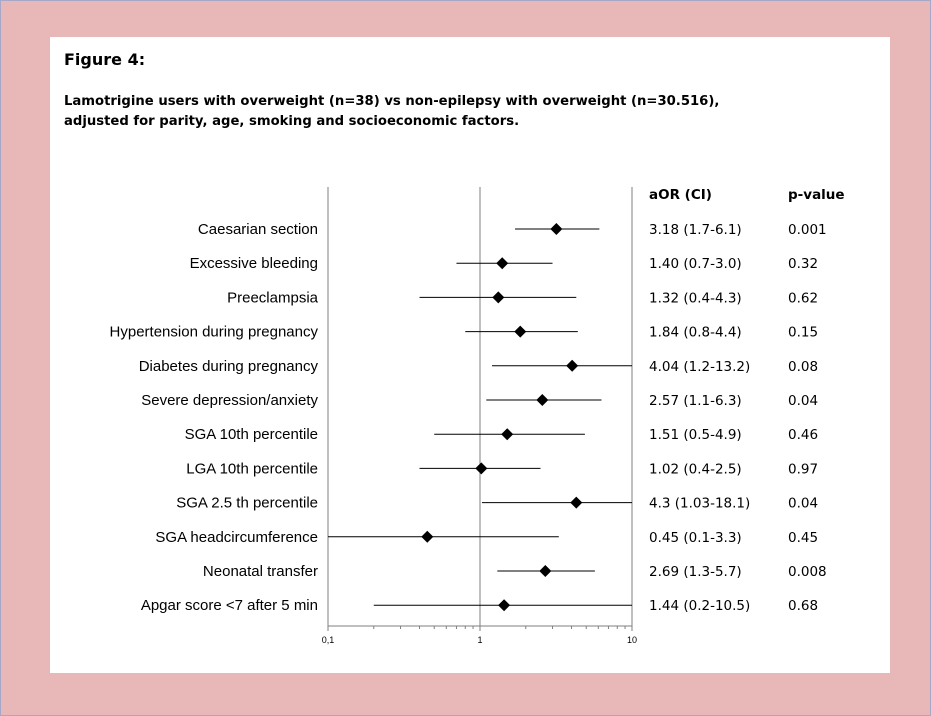 This screenshot has width=931, height=716. Describe the element at coordinates (479, 640) in the screenshot. I see `x-tick-label: 1` at that location.